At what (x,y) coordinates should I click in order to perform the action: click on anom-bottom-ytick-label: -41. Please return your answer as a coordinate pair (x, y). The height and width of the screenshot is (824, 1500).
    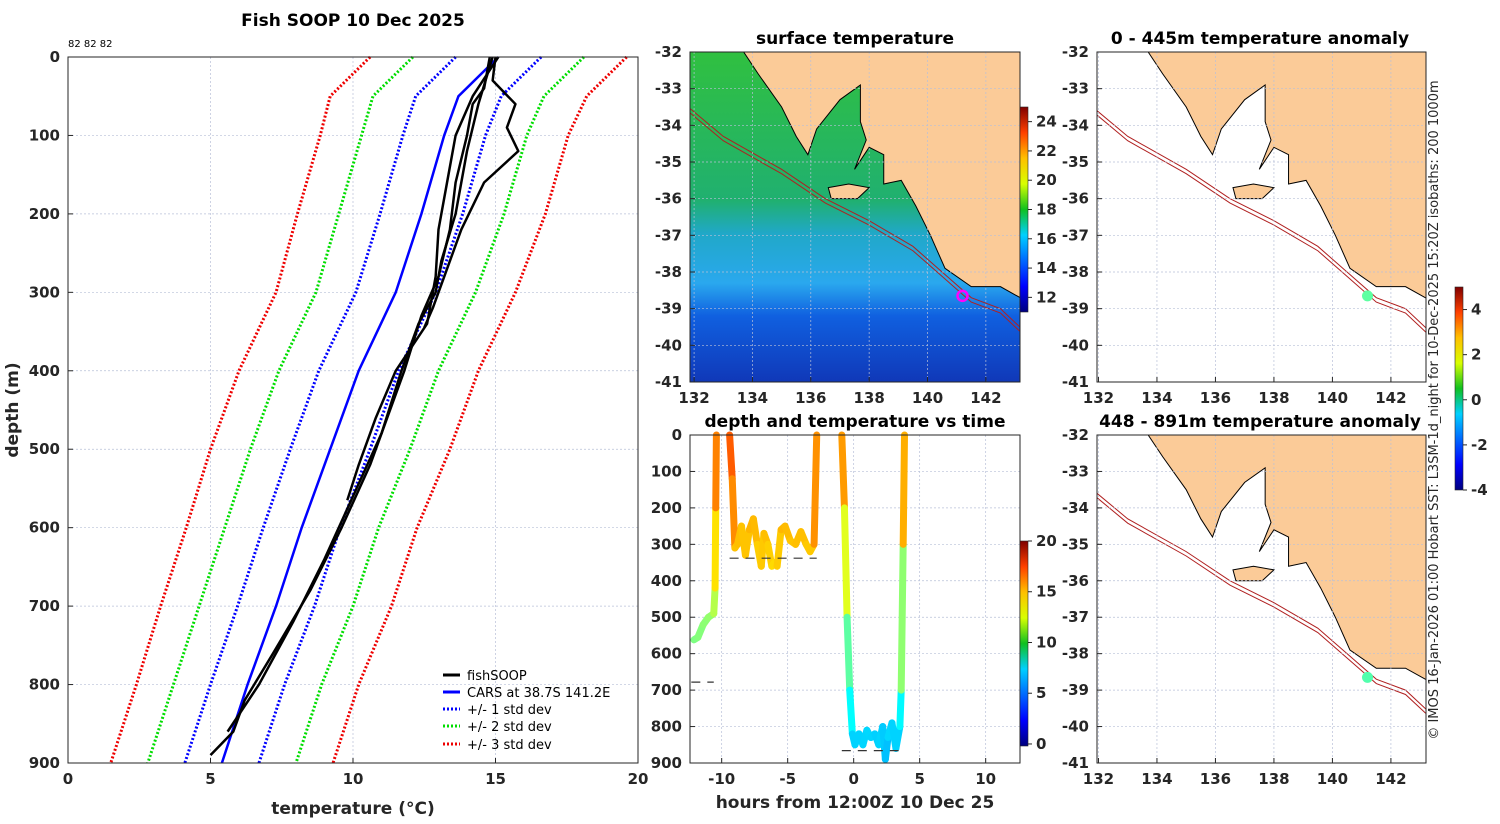
    Looking at the image, I should click on (1075, 763).